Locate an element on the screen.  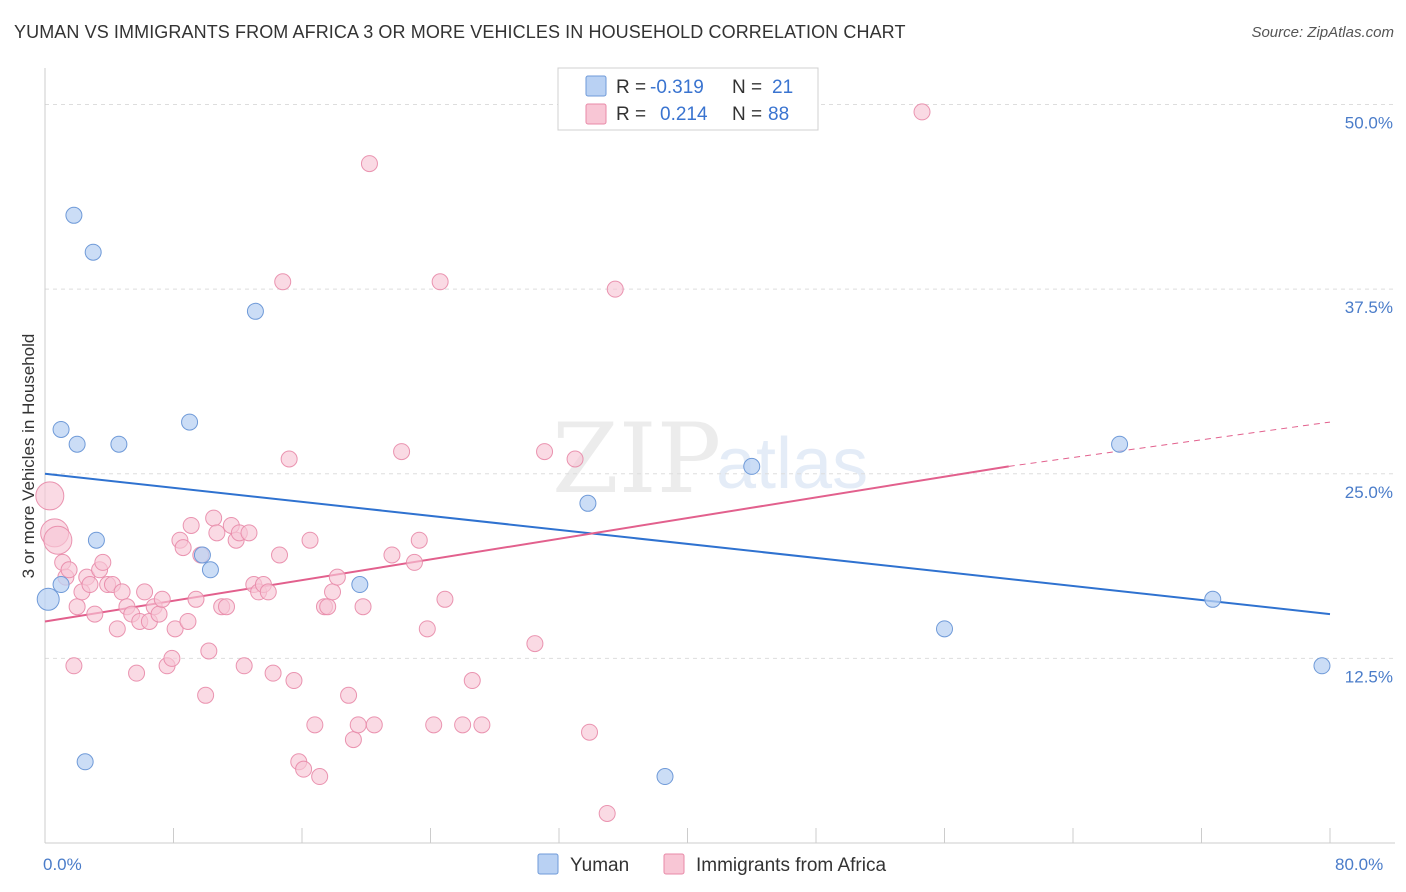
bottom-legend-swatch-africa is located at coordinates (674, 864).